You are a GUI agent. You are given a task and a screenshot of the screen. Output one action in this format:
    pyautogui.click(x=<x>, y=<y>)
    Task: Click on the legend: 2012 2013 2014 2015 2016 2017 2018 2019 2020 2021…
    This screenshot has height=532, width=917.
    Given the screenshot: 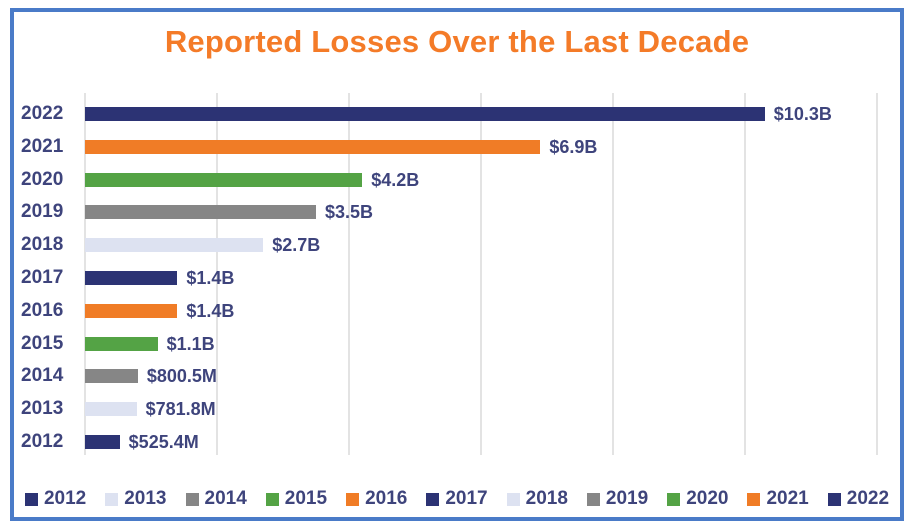 What is the action you would take?
    pyautogui.click(x=457, y=499)
    